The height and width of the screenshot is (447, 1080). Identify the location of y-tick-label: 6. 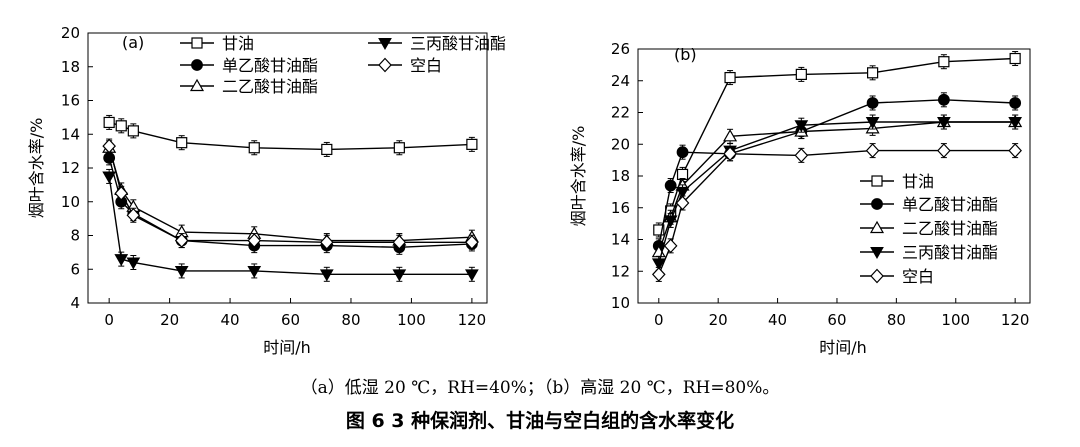
(75, 269).